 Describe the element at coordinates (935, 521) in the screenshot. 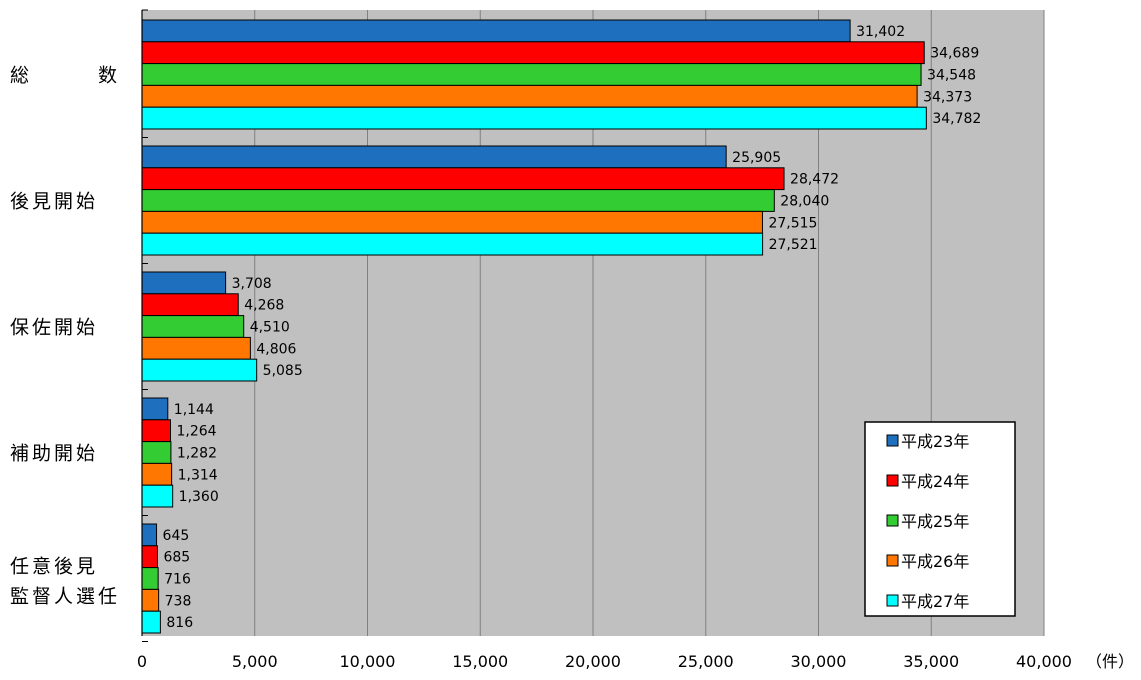

I see `legend-label: 平成25年` at that location.